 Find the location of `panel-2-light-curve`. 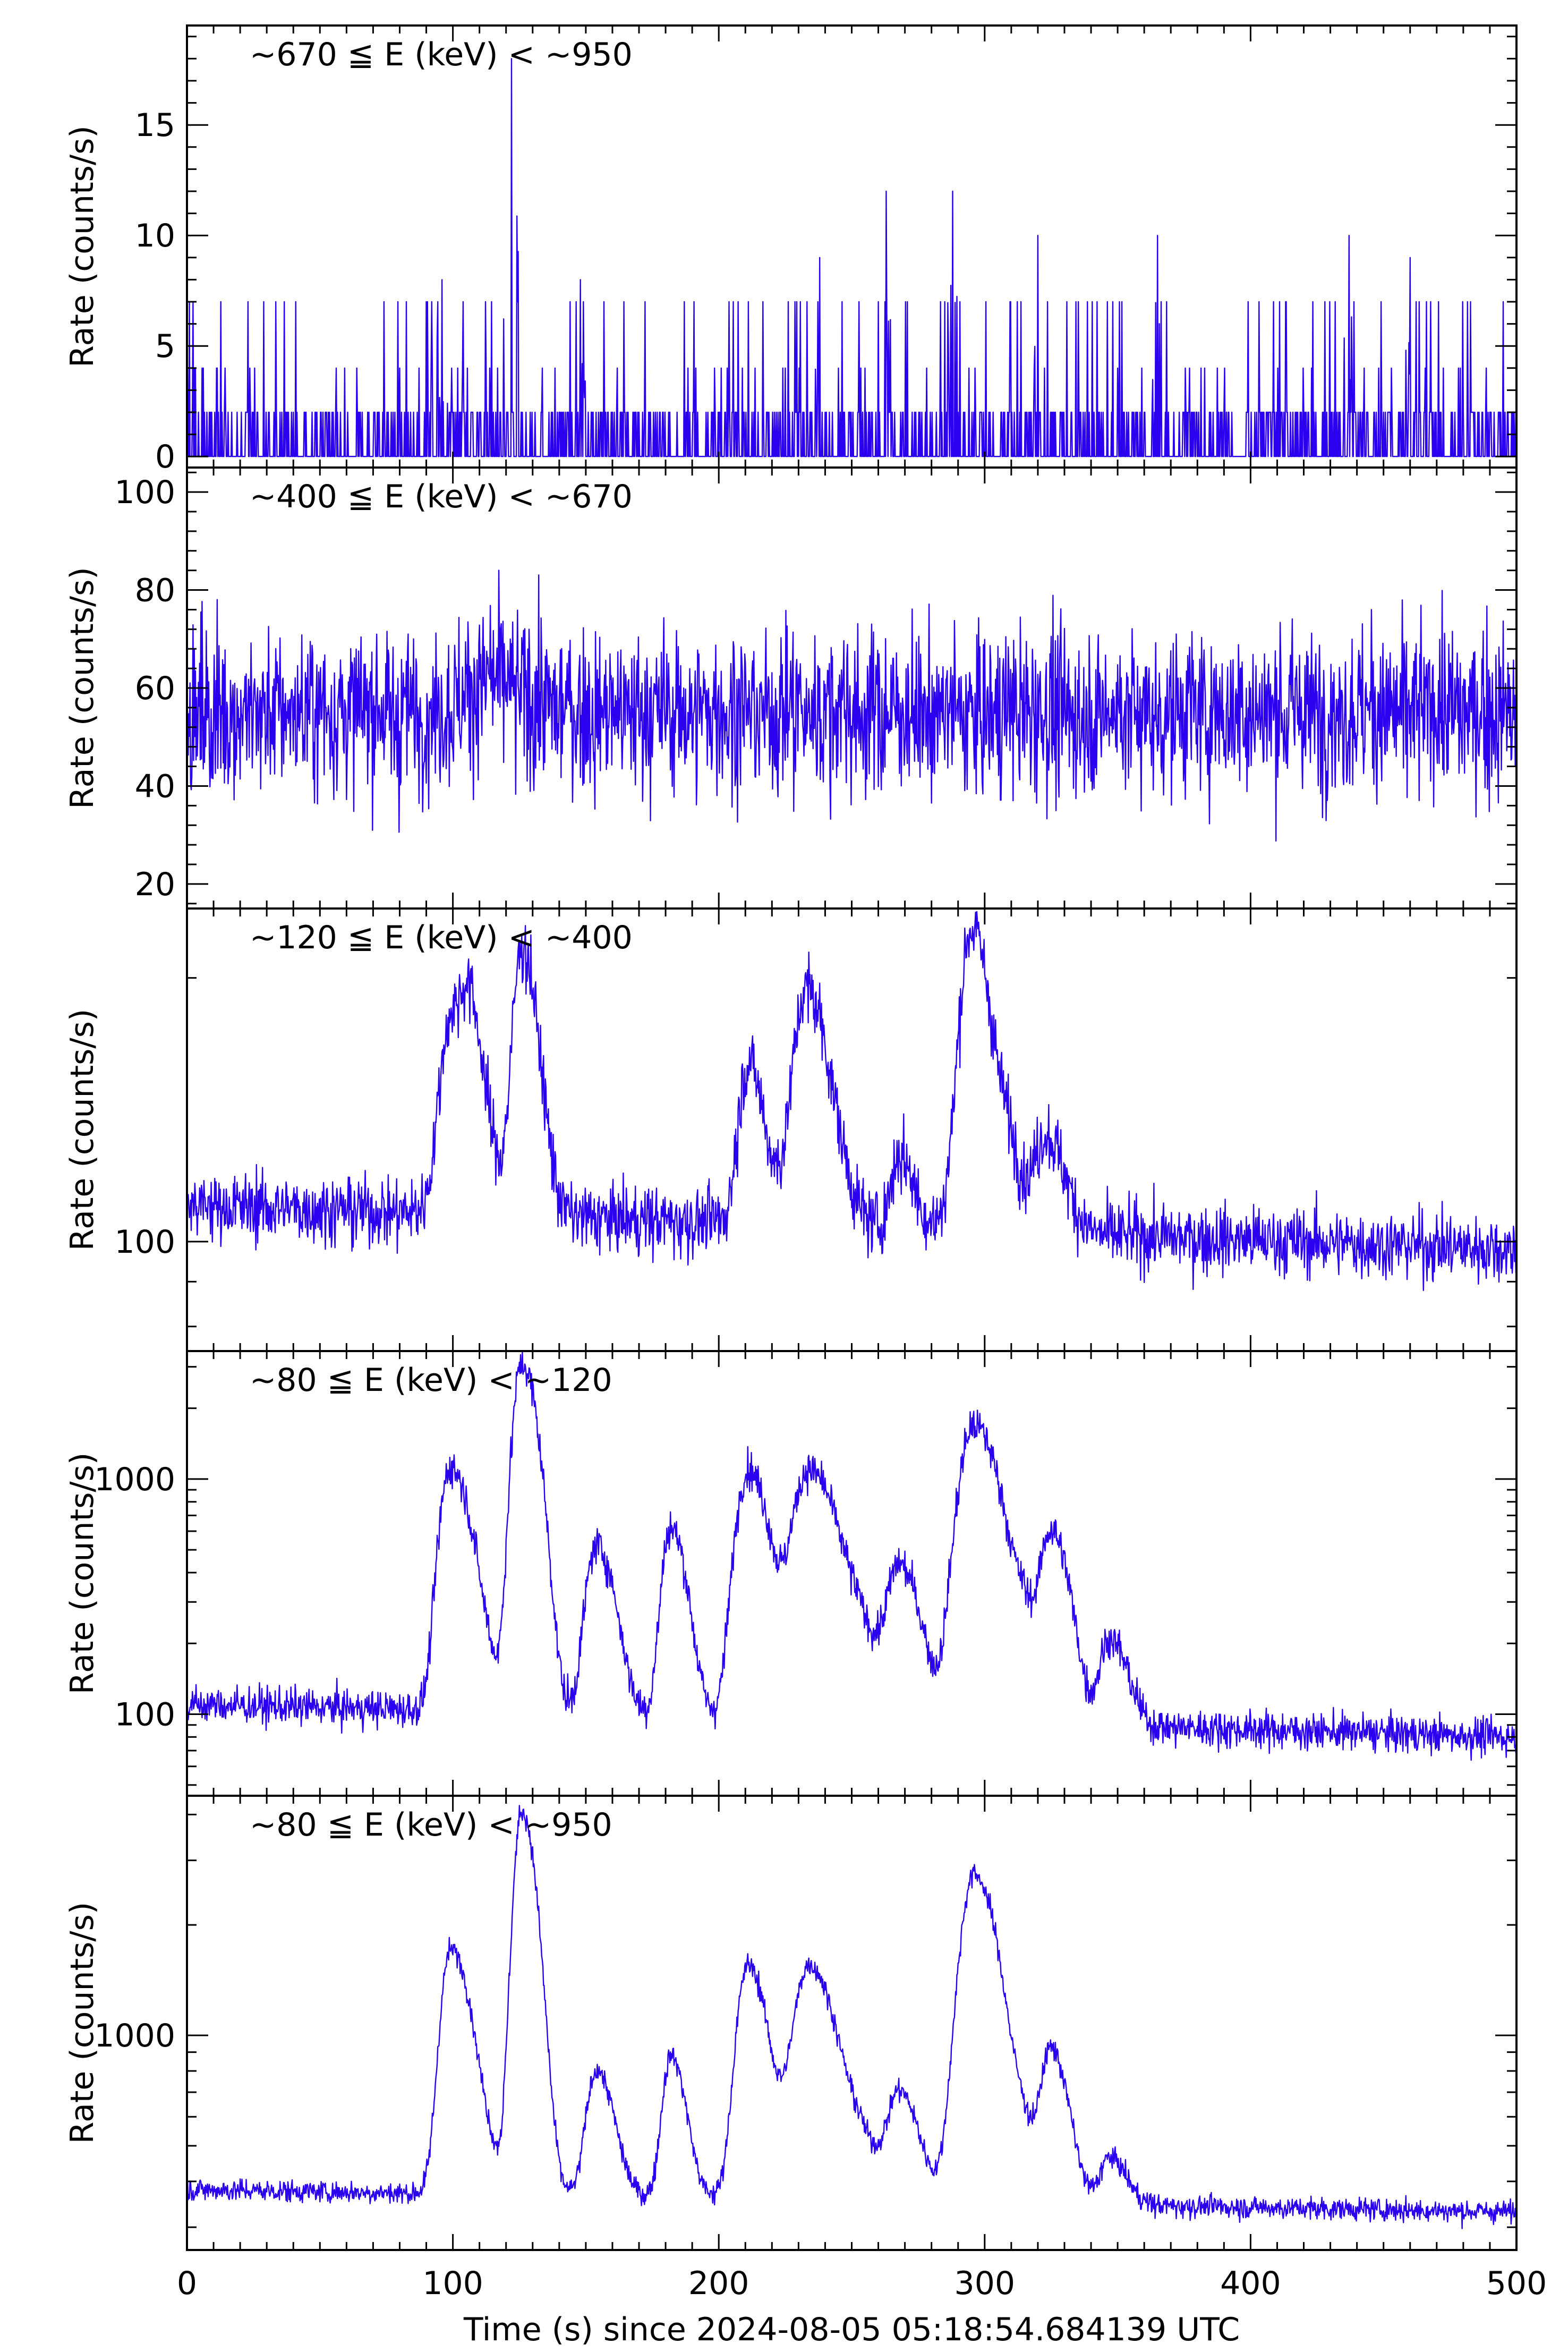

panel-2-light-curve is located at coordinates (852, 706).